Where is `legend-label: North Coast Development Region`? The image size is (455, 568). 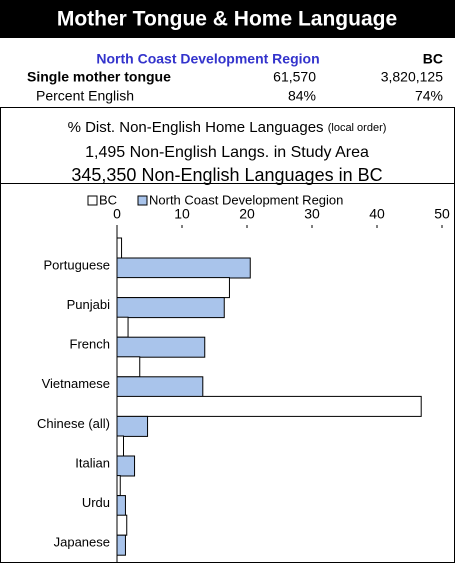 legend-label: North Coast Development Region is located at coordinates (246, 199).